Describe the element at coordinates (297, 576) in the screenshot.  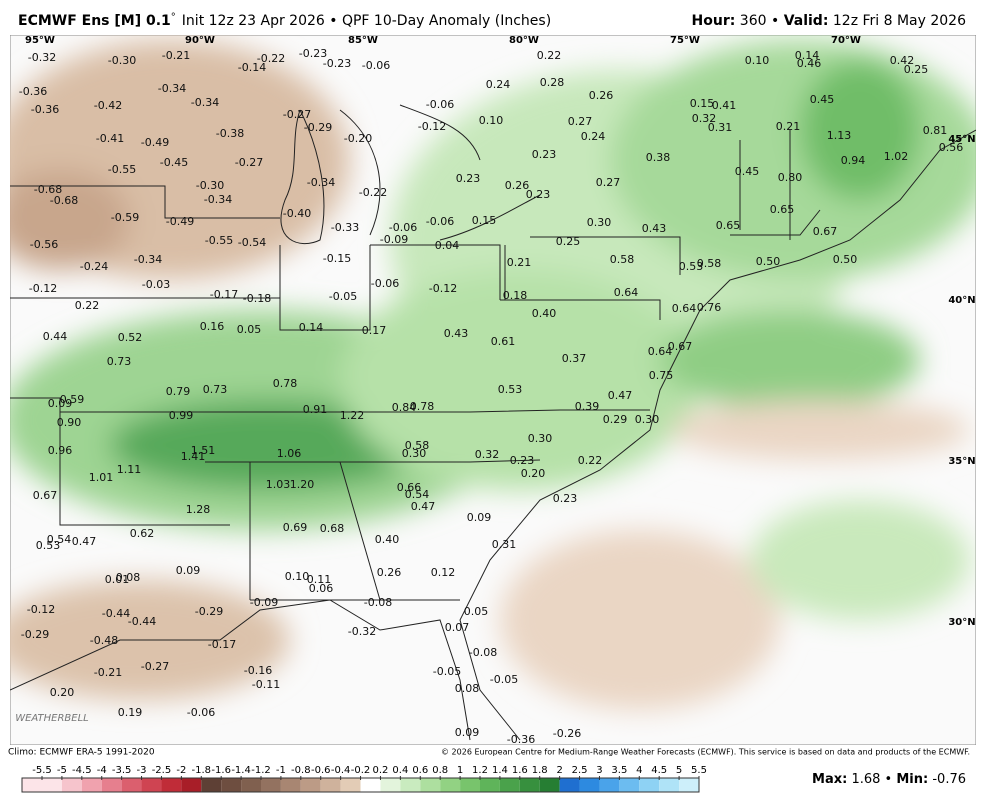
I see `map-value: 0.10` at that location.